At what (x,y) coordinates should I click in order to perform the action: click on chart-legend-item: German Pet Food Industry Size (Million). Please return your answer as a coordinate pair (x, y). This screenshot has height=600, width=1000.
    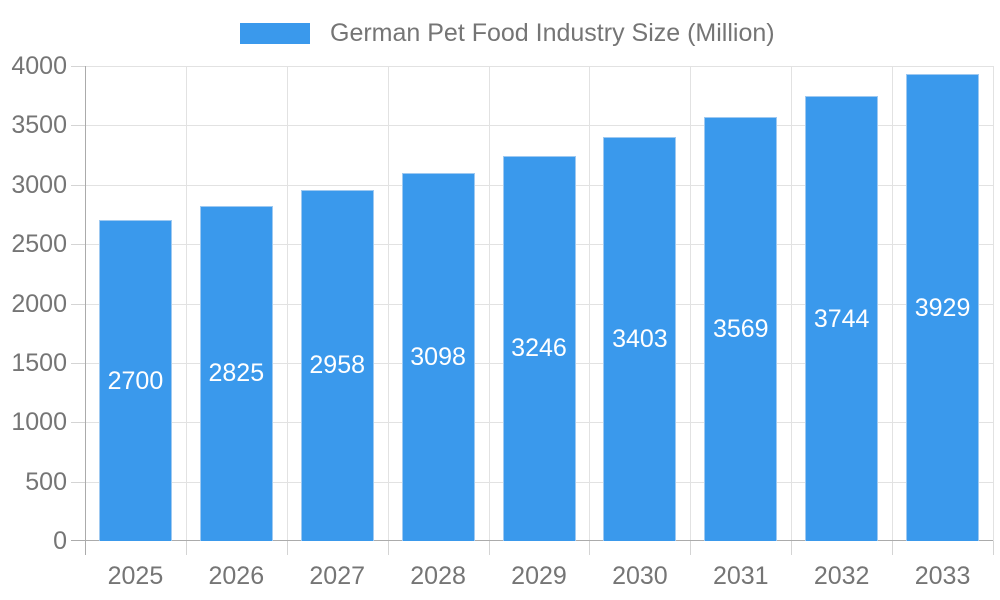
    Looking at the image, I should click on (507, 33).